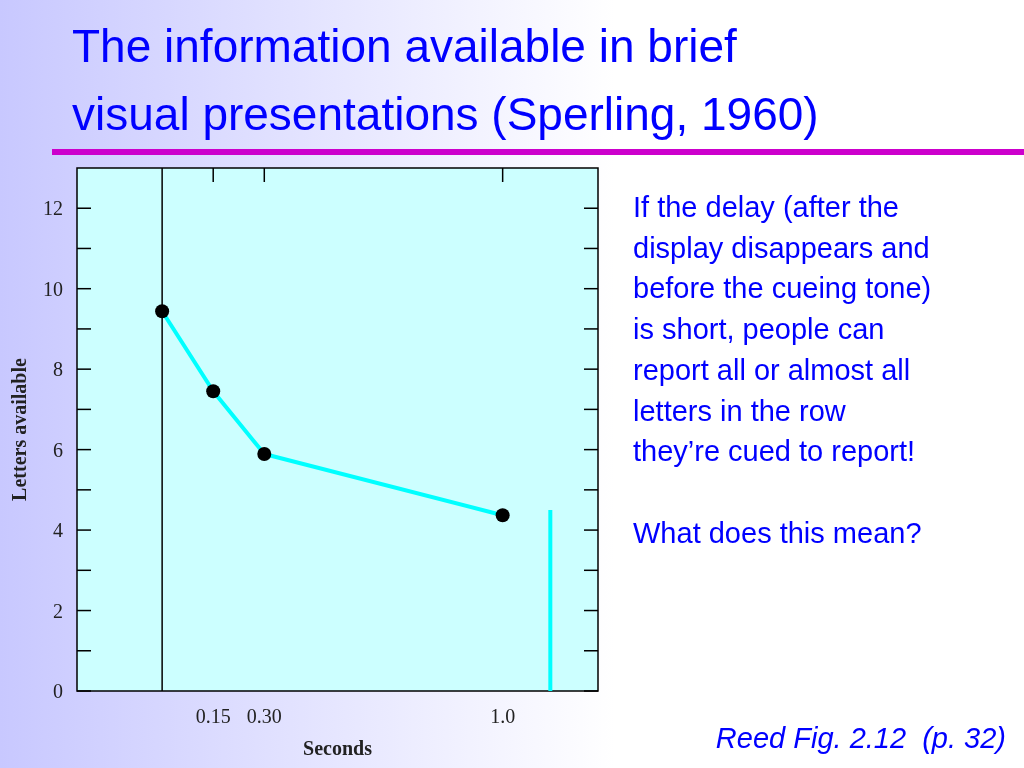 This screenshot has width=1024, height=768. What do you see at coordinates (503, 716) in the screenshot?
I see `x-tick-label: 1.0` at bounding box center [503, 716].